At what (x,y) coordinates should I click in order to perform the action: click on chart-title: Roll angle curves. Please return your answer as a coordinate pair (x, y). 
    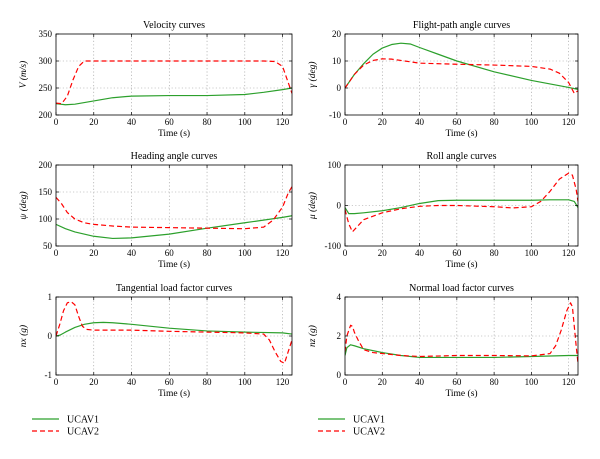
    Looking at the image, I should click on (462, 156).